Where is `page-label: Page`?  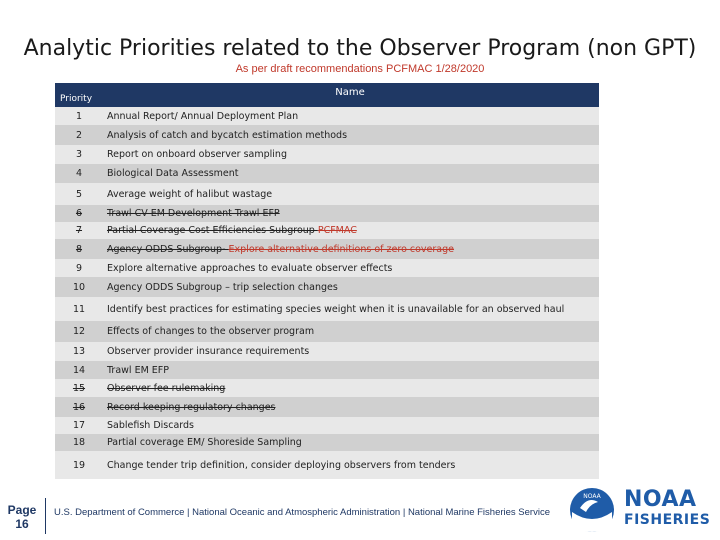 page-label: Page is located at coordinates (22, 510).